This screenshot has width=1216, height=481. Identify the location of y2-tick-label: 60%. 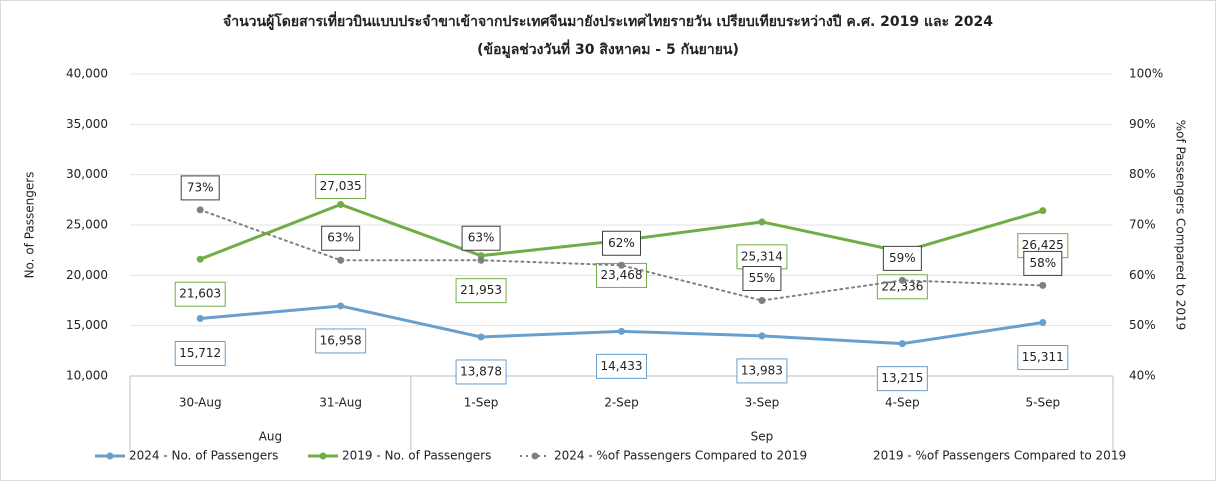
(1142, 275).